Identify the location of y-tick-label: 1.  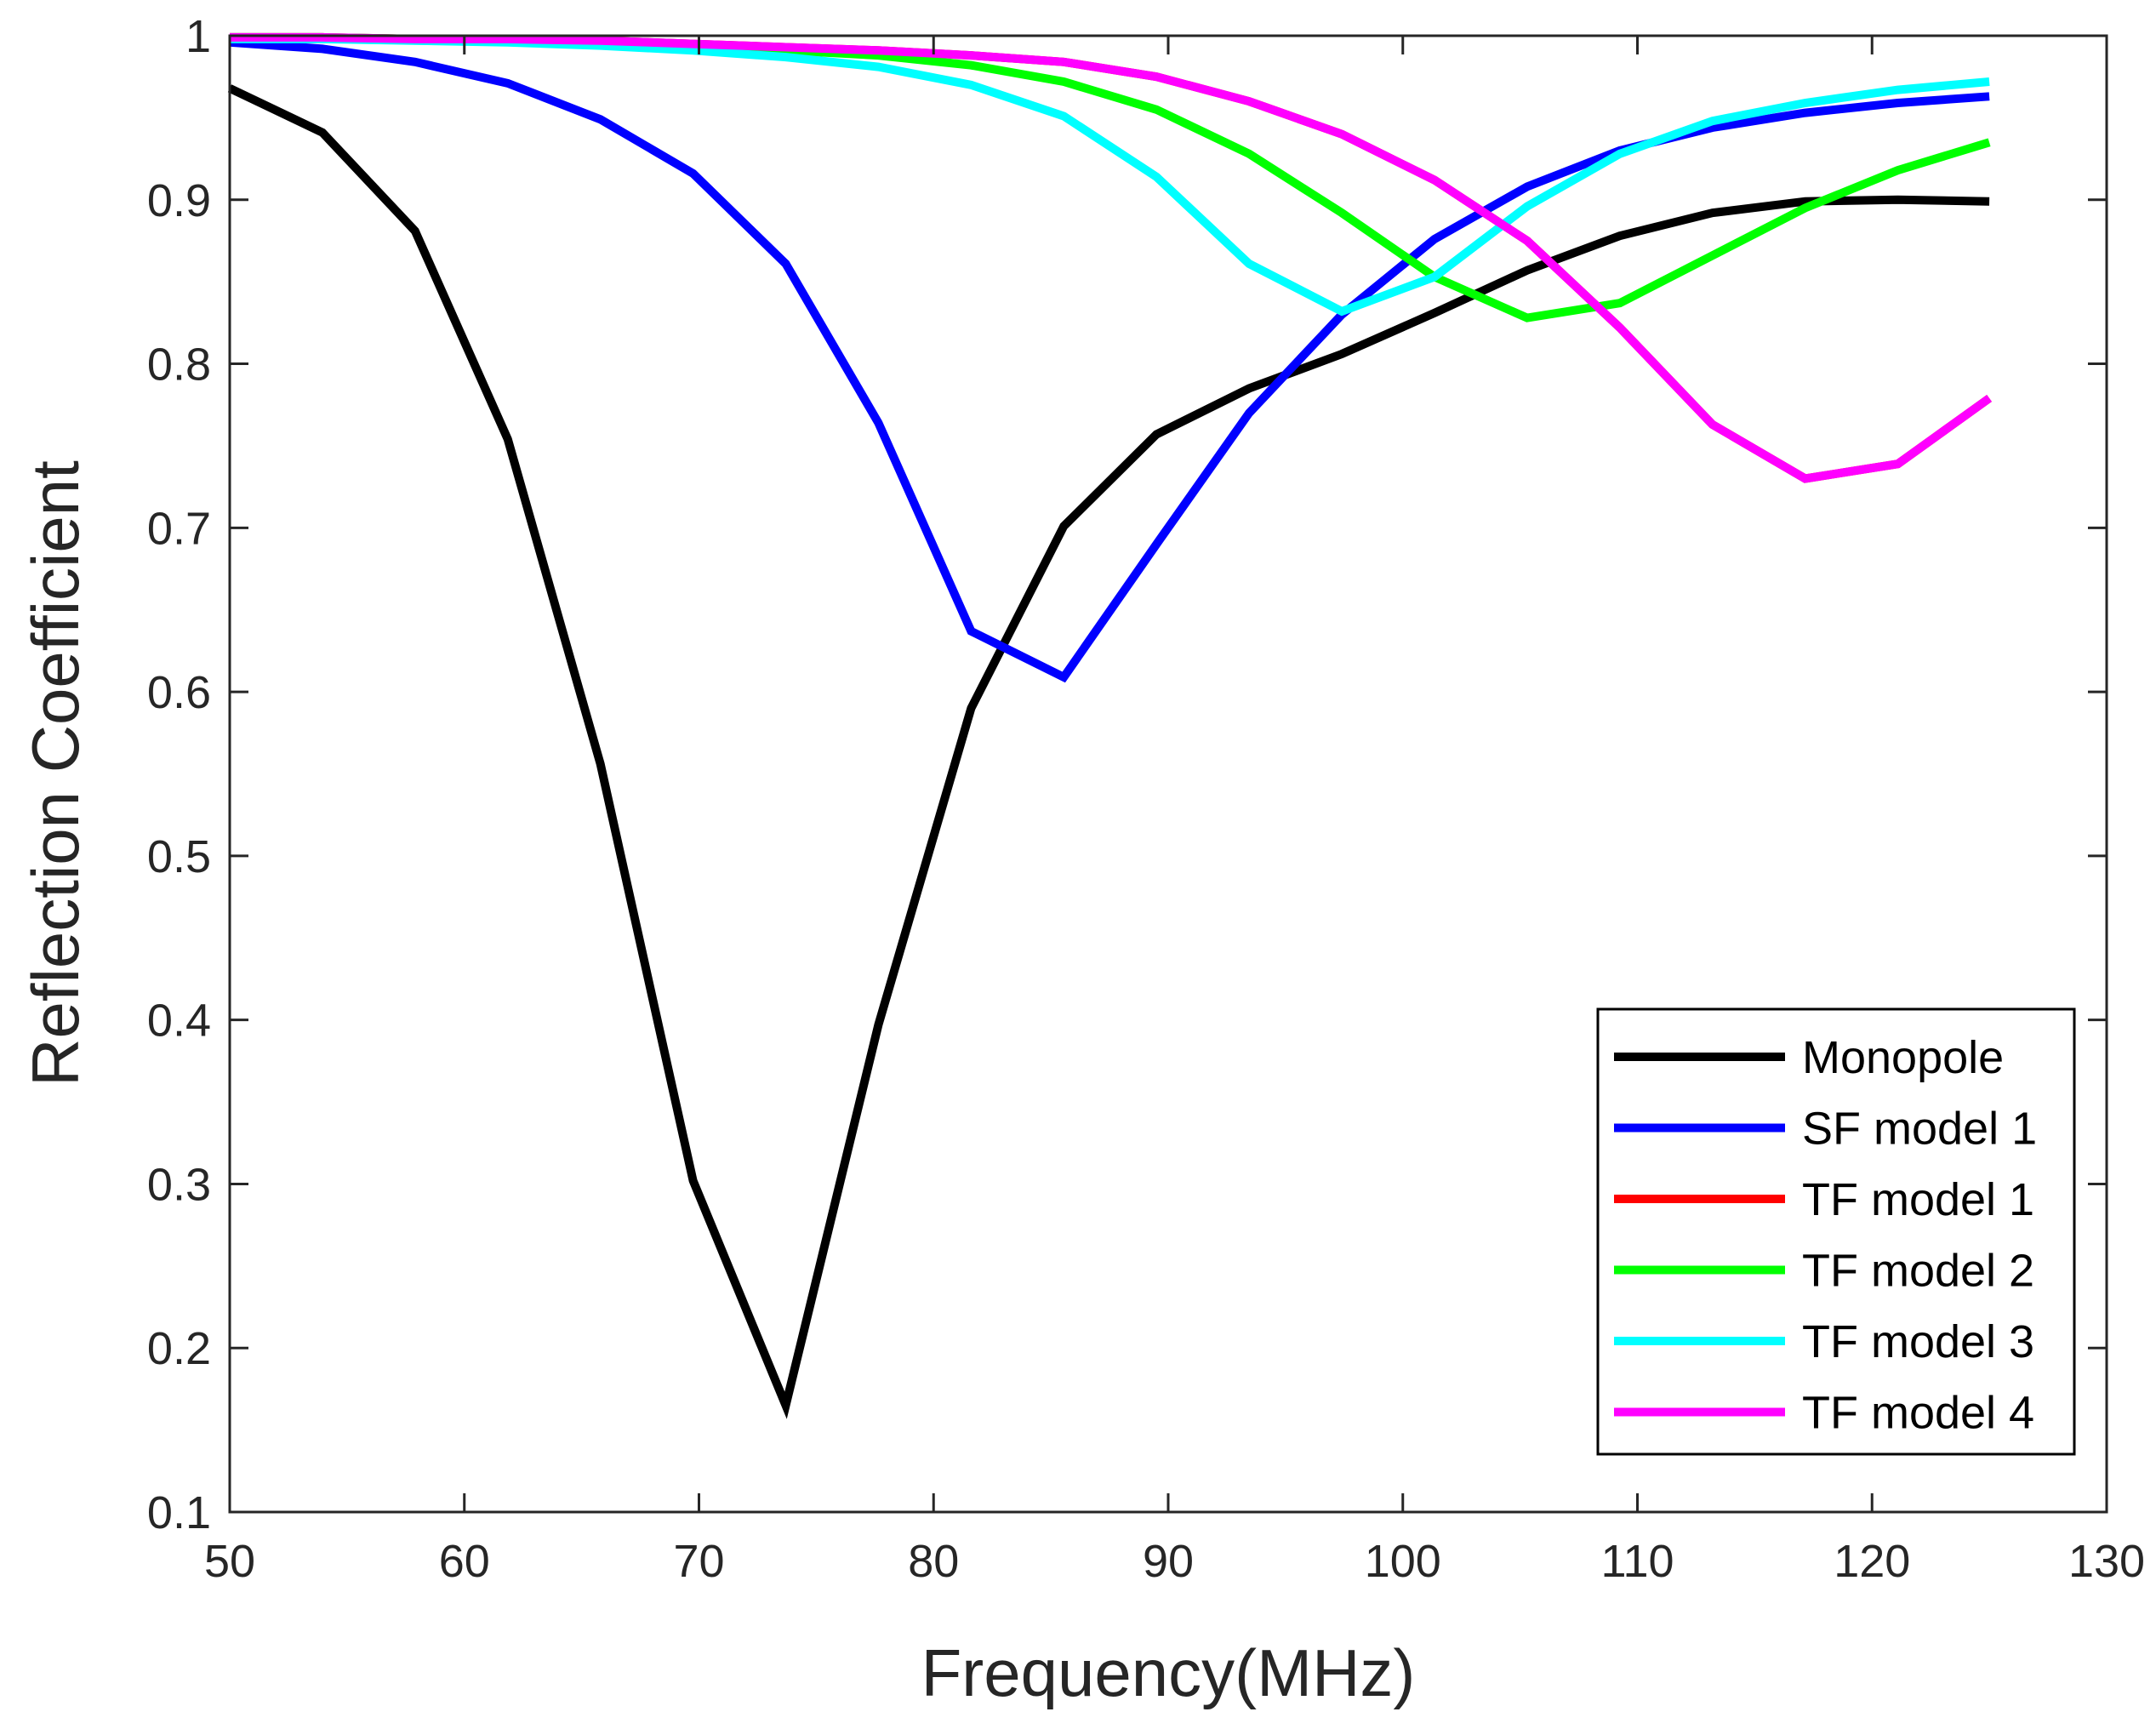
(198, 36).